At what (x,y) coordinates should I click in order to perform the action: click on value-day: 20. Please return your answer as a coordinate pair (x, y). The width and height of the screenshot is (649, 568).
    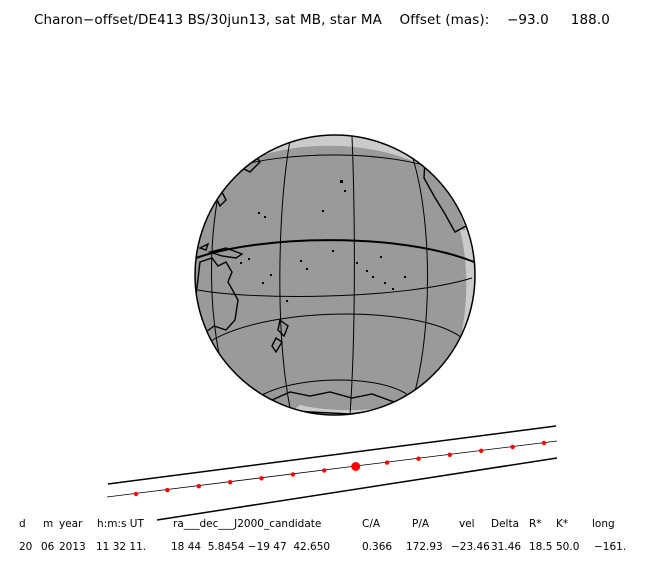
    Looking at the image, I should click on (26, 547).